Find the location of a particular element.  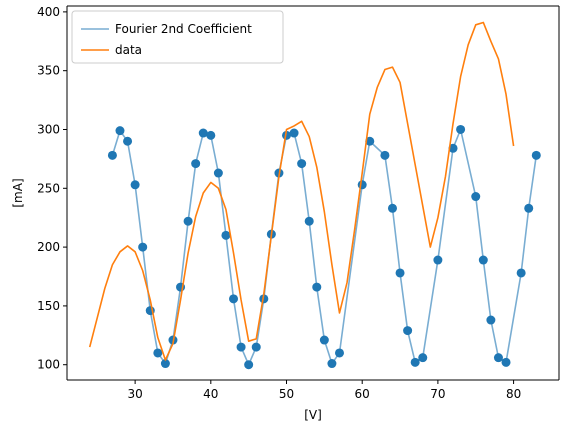

y-axis-ticks: 100 150 200 250 300 350 400 is located at coordinates (52, 188).